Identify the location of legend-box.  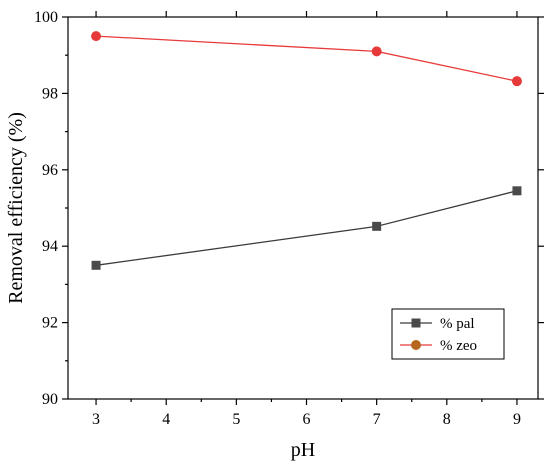
(448, 334).